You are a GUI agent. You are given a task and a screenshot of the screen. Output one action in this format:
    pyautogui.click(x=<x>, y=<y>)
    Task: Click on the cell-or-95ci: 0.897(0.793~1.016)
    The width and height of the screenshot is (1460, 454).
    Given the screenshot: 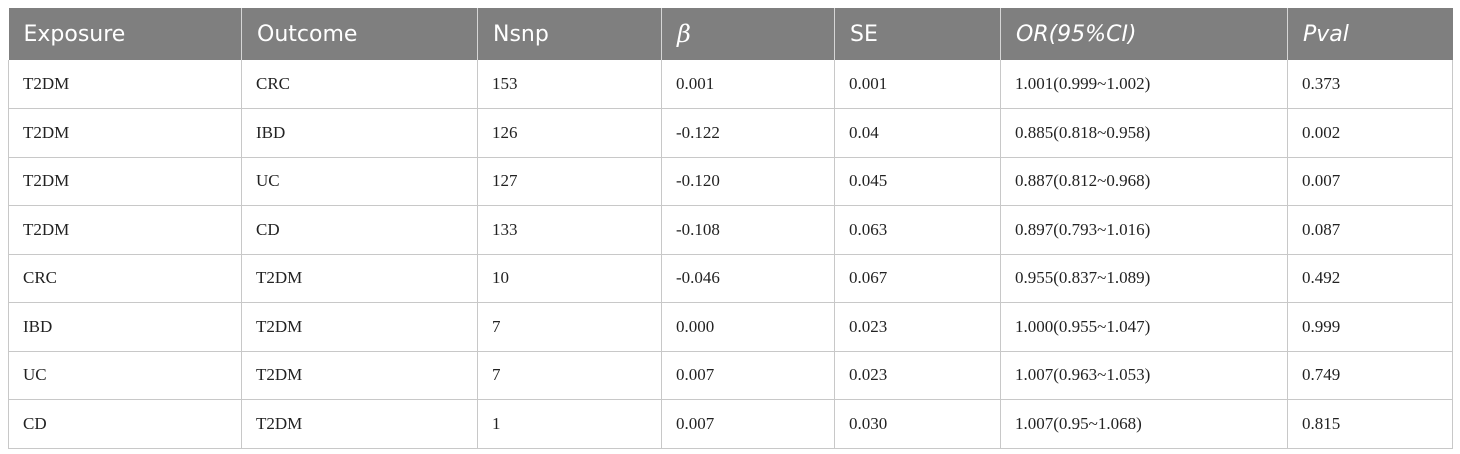 What is the action you would take?
    pyautogui.click(x=1144, y=230)
    